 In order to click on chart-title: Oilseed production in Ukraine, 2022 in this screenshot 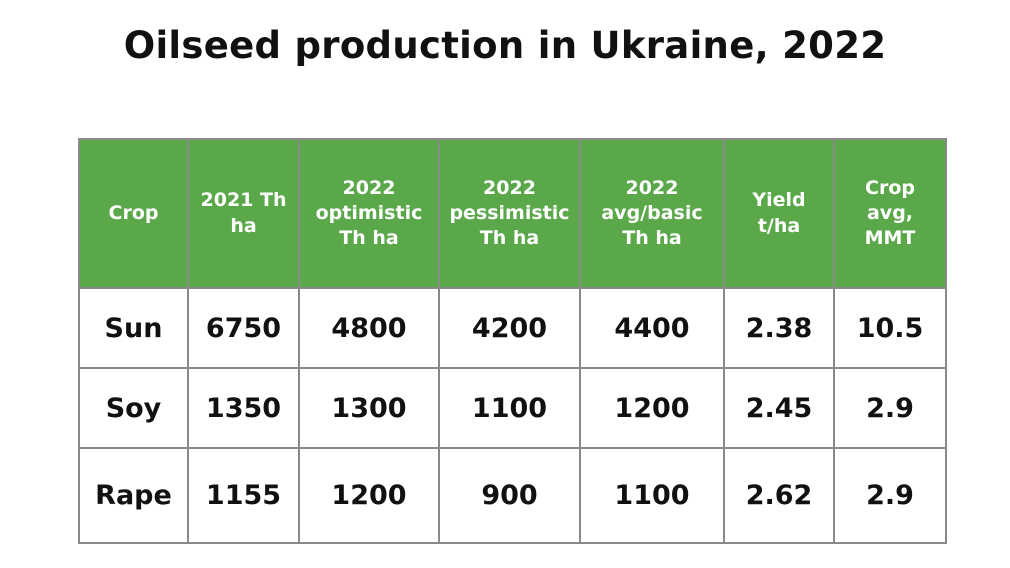, I will do `click(505, 45)`.